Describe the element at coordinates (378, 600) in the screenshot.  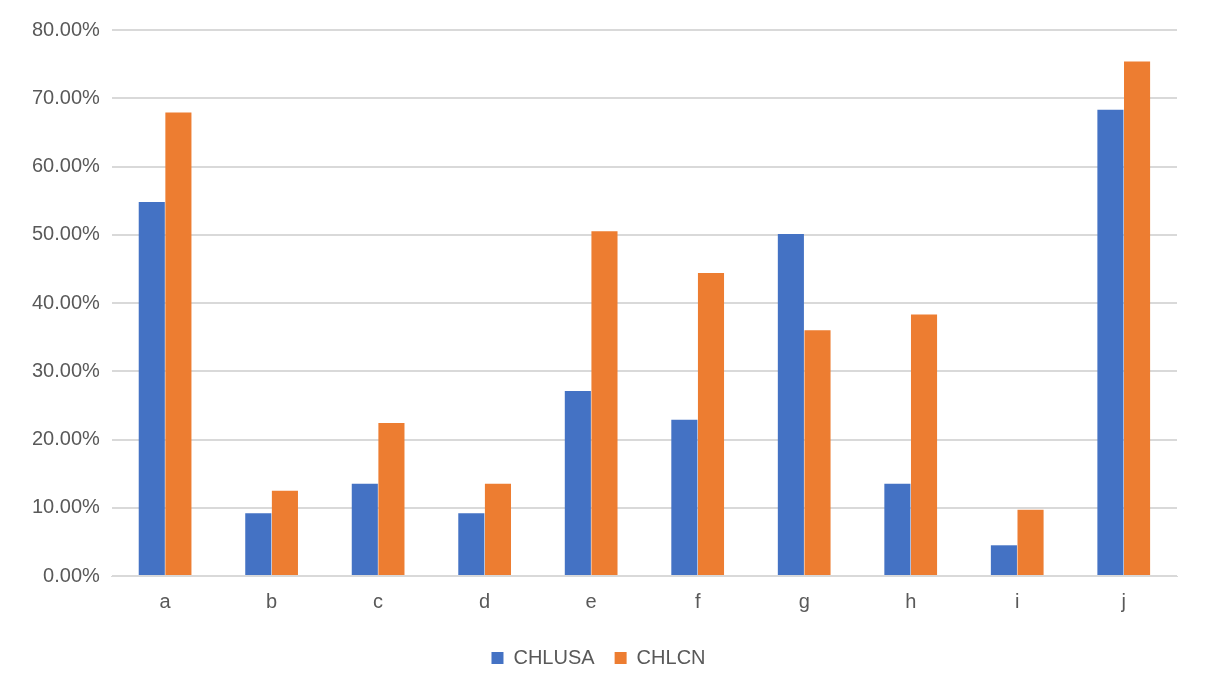
I see `x-tick-label: c` at that location.